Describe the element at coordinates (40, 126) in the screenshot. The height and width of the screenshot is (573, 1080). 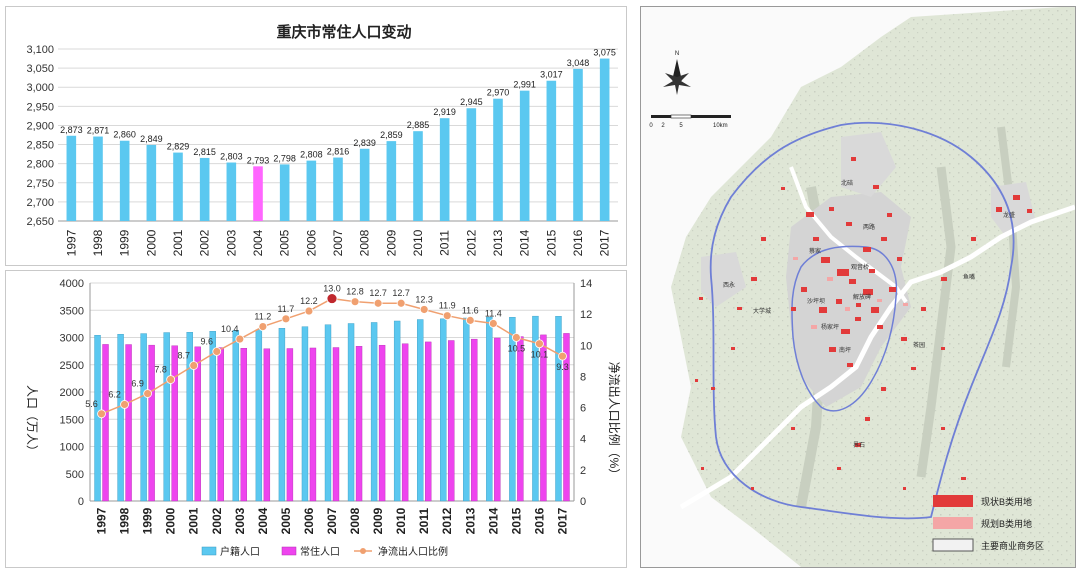
I see `y-tick-label: 2,900` at that location.